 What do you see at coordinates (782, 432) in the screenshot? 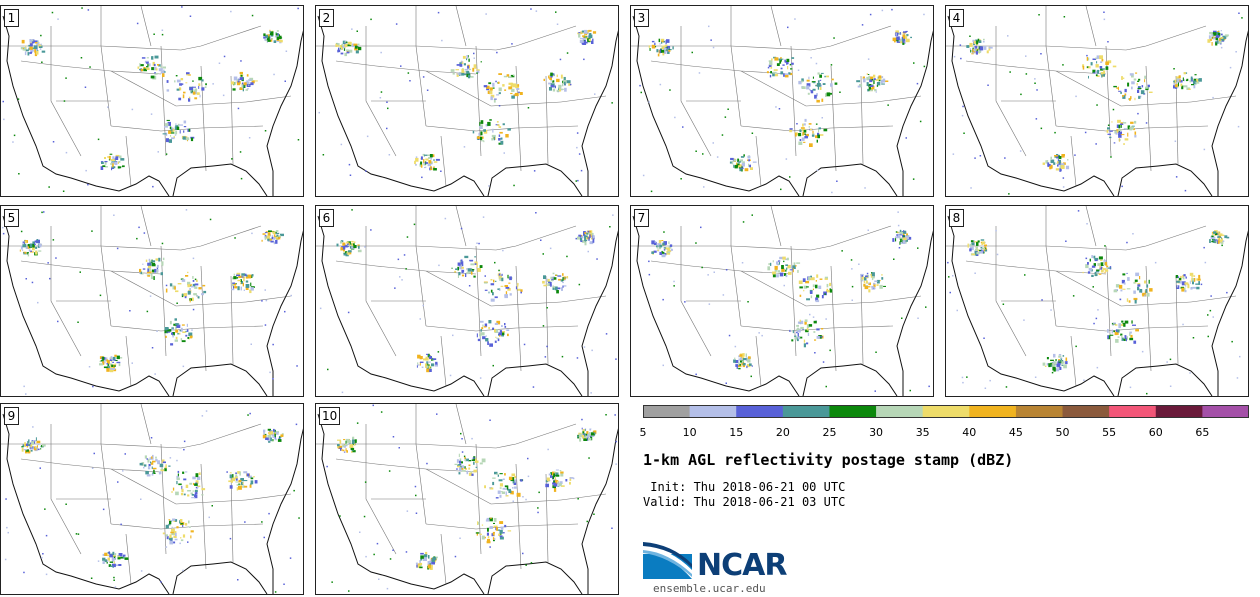
I see `colorbar-tick-label: 20` at bounding box center [782, 432].